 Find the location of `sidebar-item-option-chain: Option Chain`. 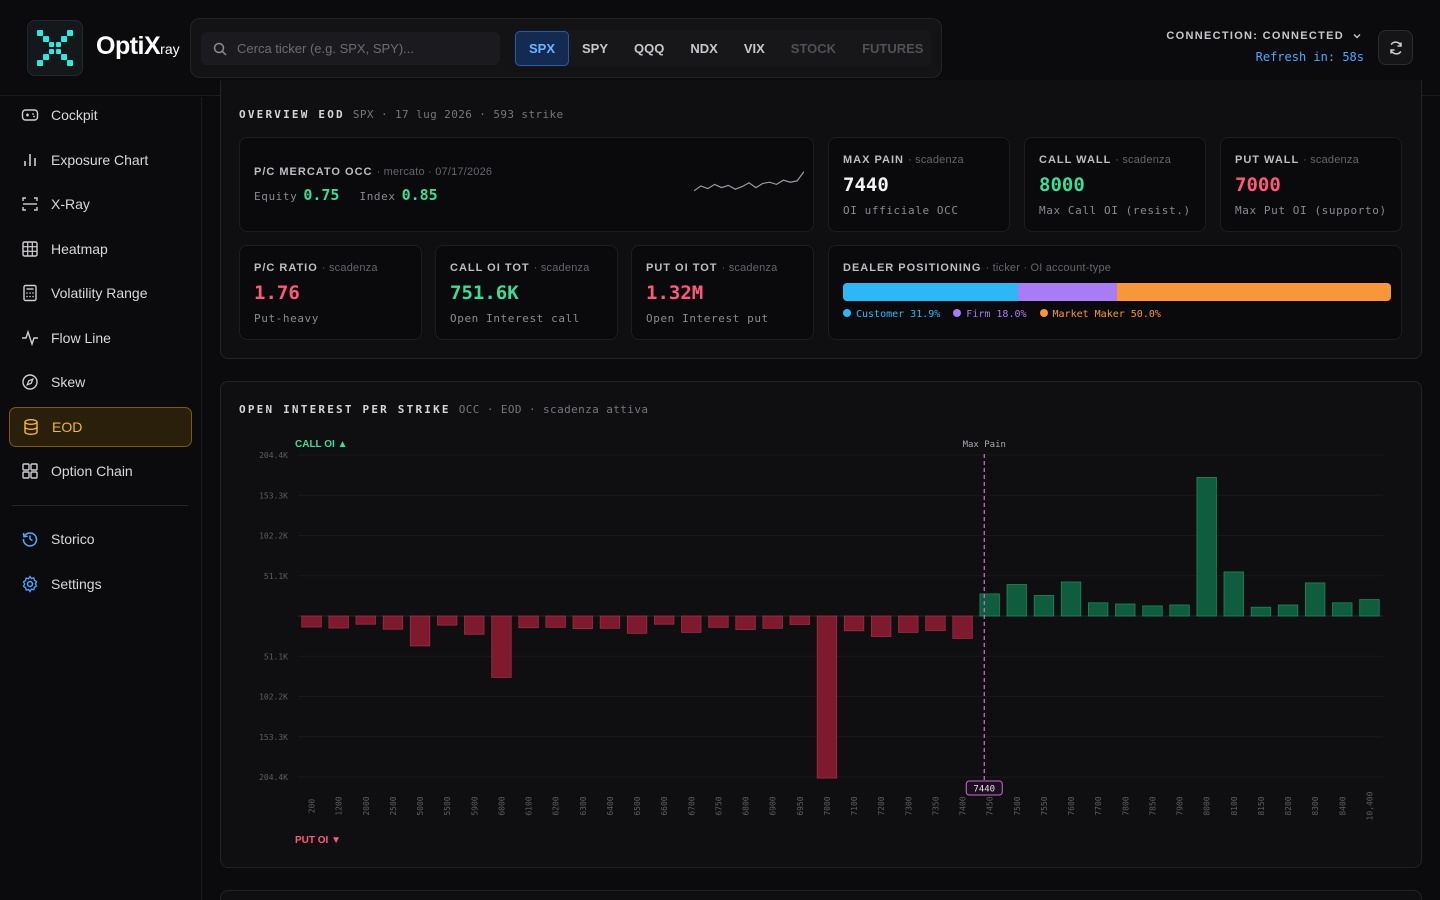

sidebar-item-option-chain: Option Chain is located at coordinates (100, 471).